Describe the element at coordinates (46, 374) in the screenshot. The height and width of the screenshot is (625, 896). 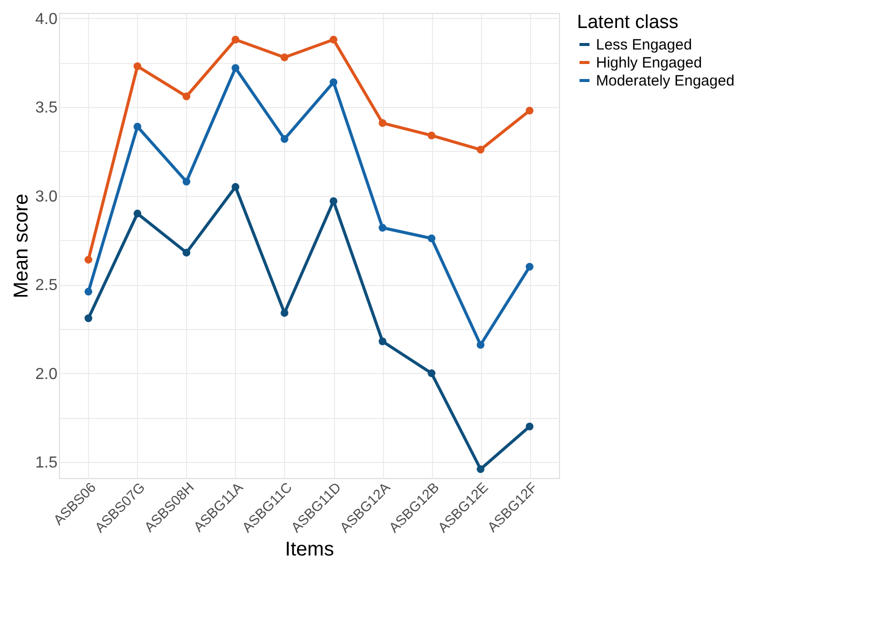
I see `y-tick-label: 2.0` at that location.